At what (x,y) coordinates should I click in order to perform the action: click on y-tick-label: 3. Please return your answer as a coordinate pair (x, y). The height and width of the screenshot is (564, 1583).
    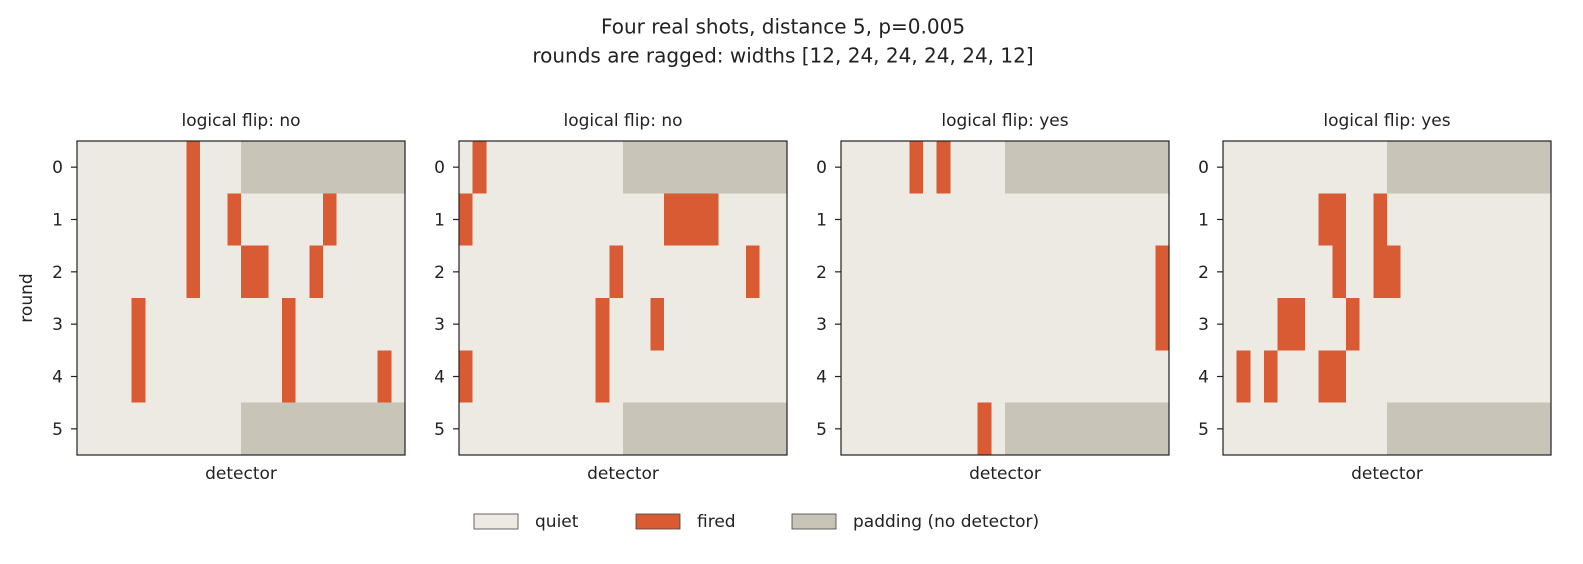
    Looking at the image, I should click on (57, 325).